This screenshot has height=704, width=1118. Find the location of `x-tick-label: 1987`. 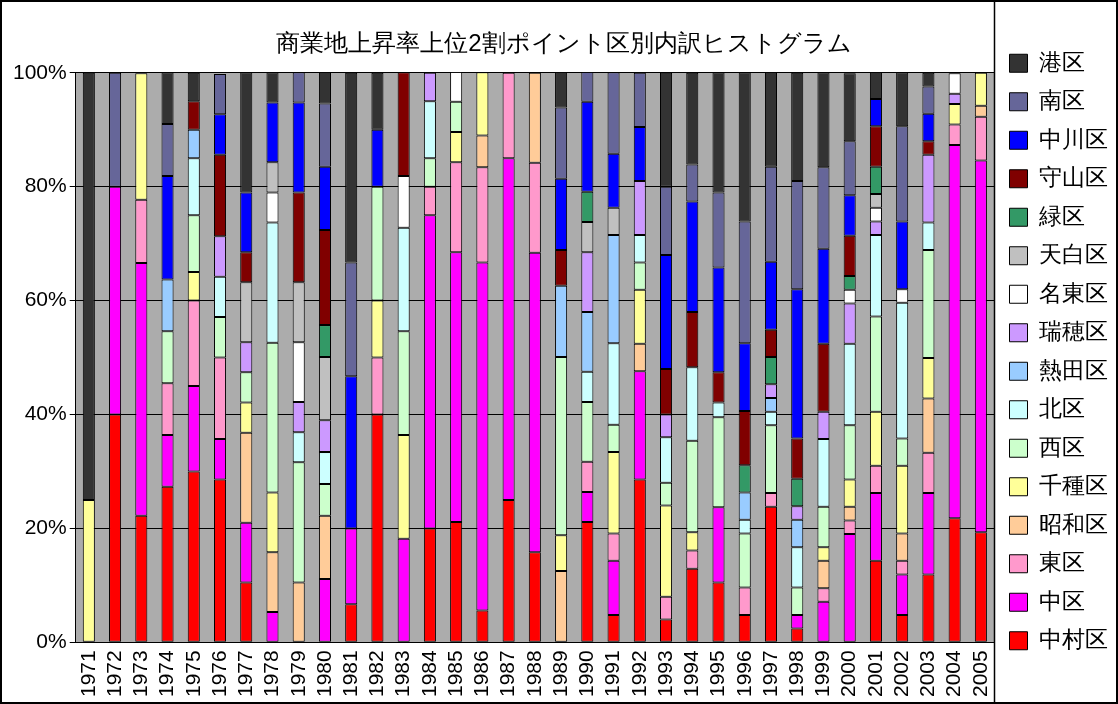

x-tick-label: 1987 is located at coordinates (507, 673).